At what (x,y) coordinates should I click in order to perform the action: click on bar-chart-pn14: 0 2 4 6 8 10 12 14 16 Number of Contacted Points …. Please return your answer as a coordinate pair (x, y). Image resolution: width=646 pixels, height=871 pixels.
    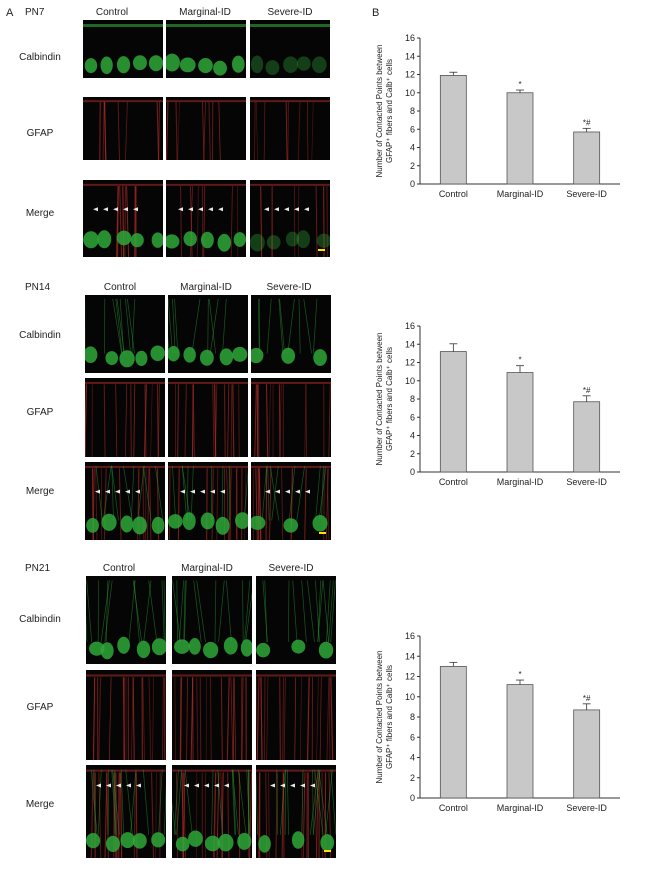
    Looking at the image, I should click on (497, 404).